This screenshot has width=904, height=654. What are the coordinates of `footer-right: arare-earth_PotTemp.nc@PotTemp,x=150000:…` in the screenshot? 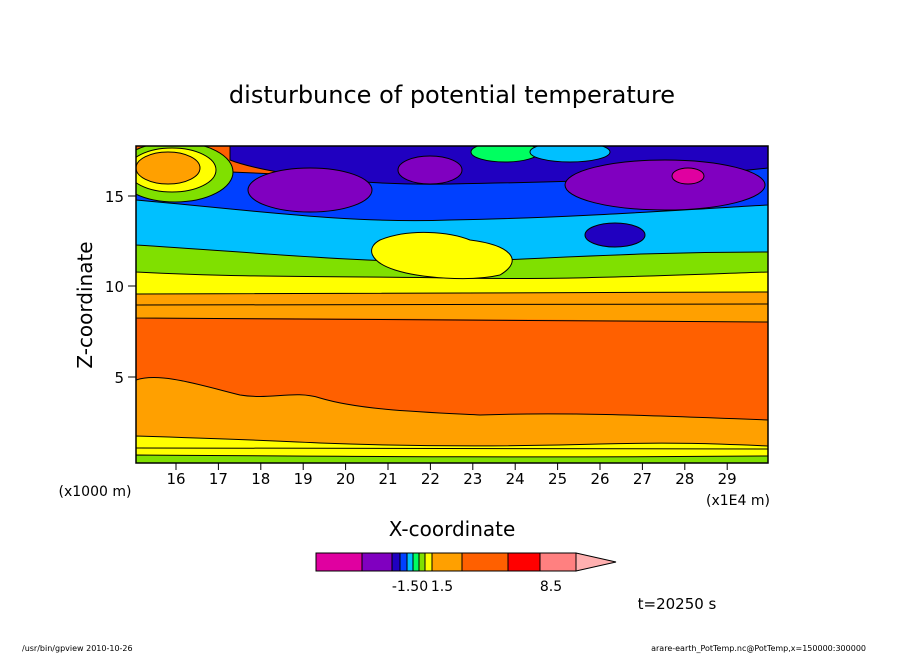 It's located at (758, 648).